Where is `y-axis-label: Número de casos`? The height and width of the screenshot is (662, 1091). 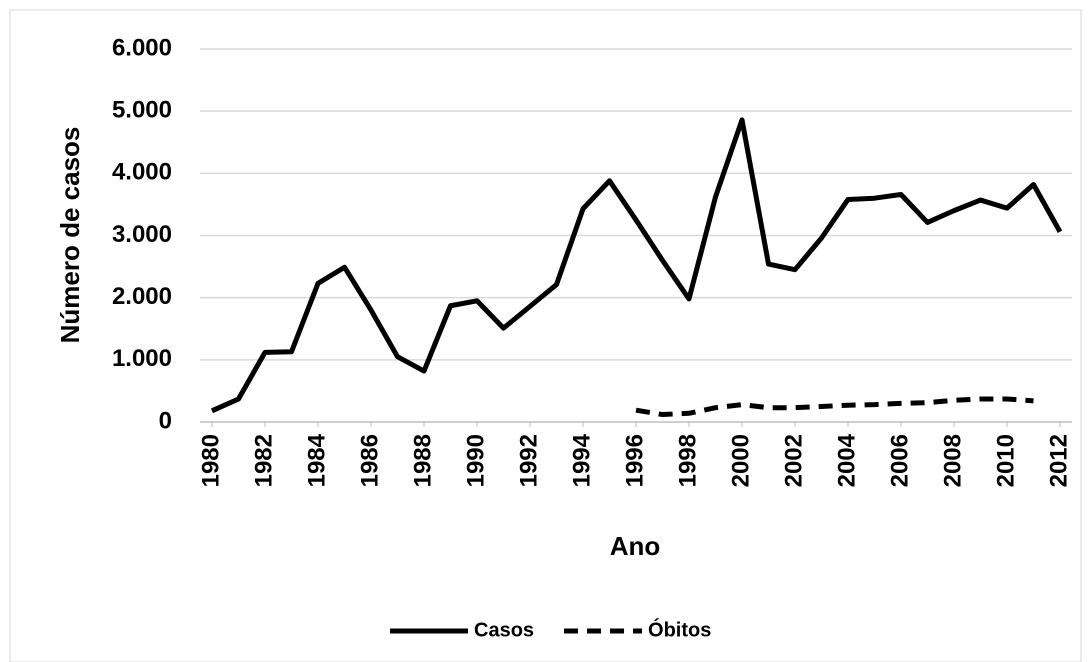 y-axis-label: Número de casos is located at coordinates (70, 235).